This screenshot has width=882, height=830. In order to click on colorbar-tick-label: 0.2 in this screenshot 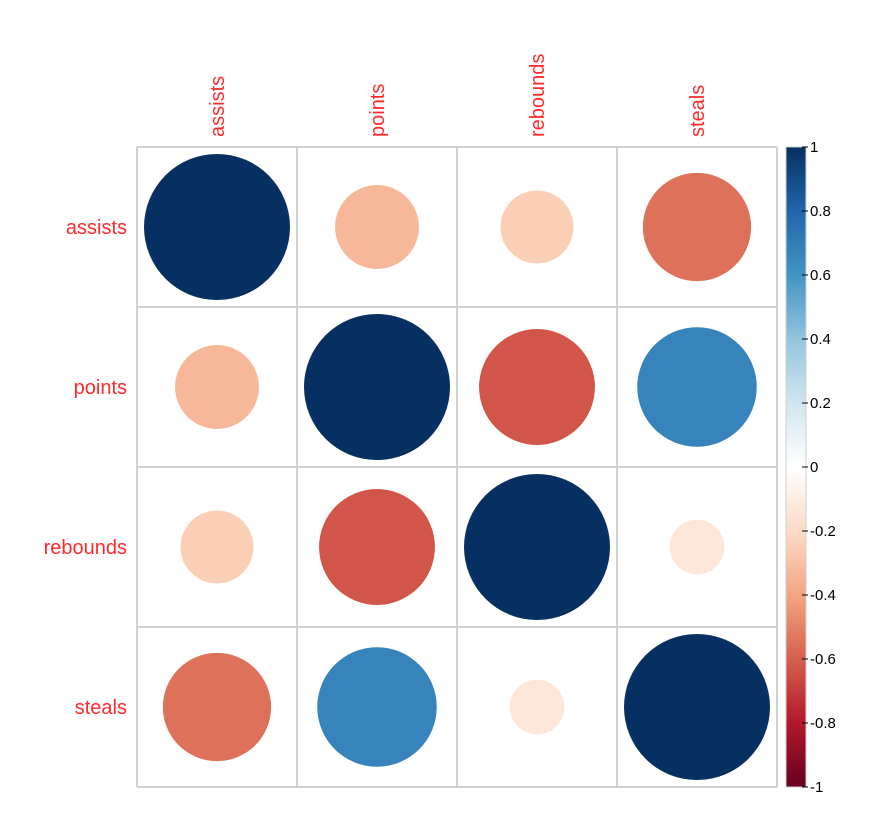, I will do `click(820, 403)`.